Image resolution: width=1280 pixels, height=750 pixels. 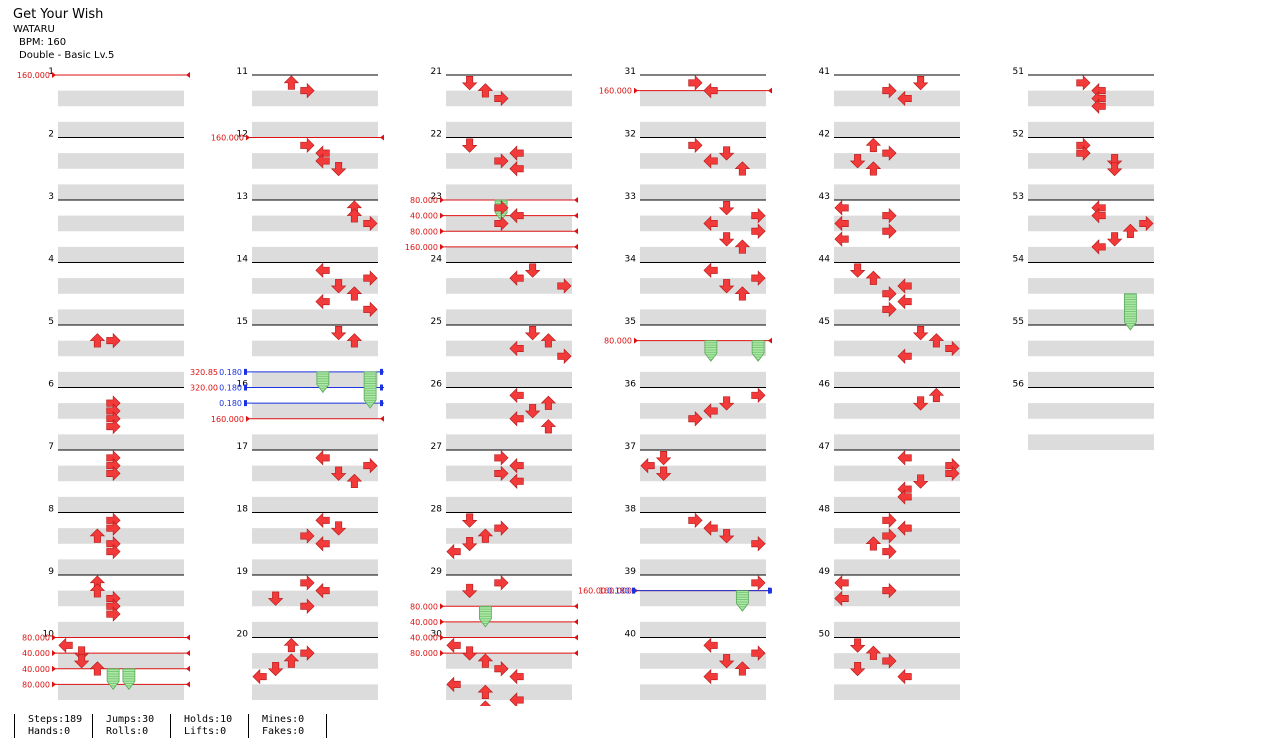 I want to click on stat-column-mines: Mines:0 Fakes:0, so click(x=288, y=726).